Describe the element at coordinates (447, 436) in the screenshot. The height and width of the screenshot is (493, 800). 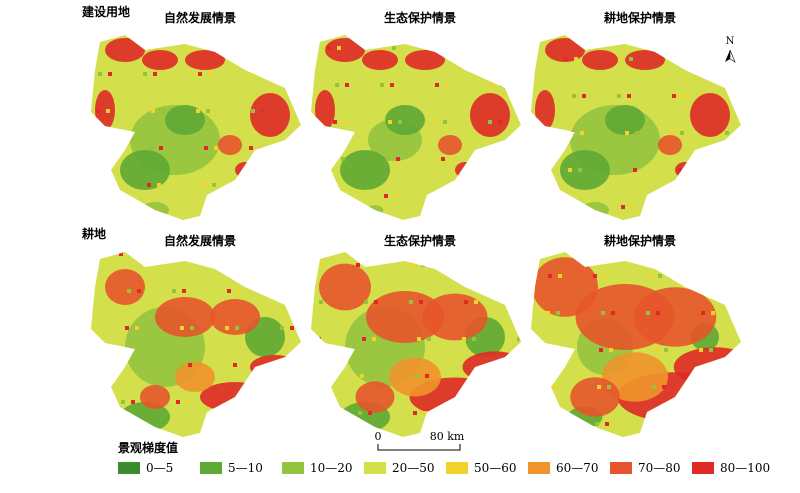
I see `scale-end: 80 km` at that location.